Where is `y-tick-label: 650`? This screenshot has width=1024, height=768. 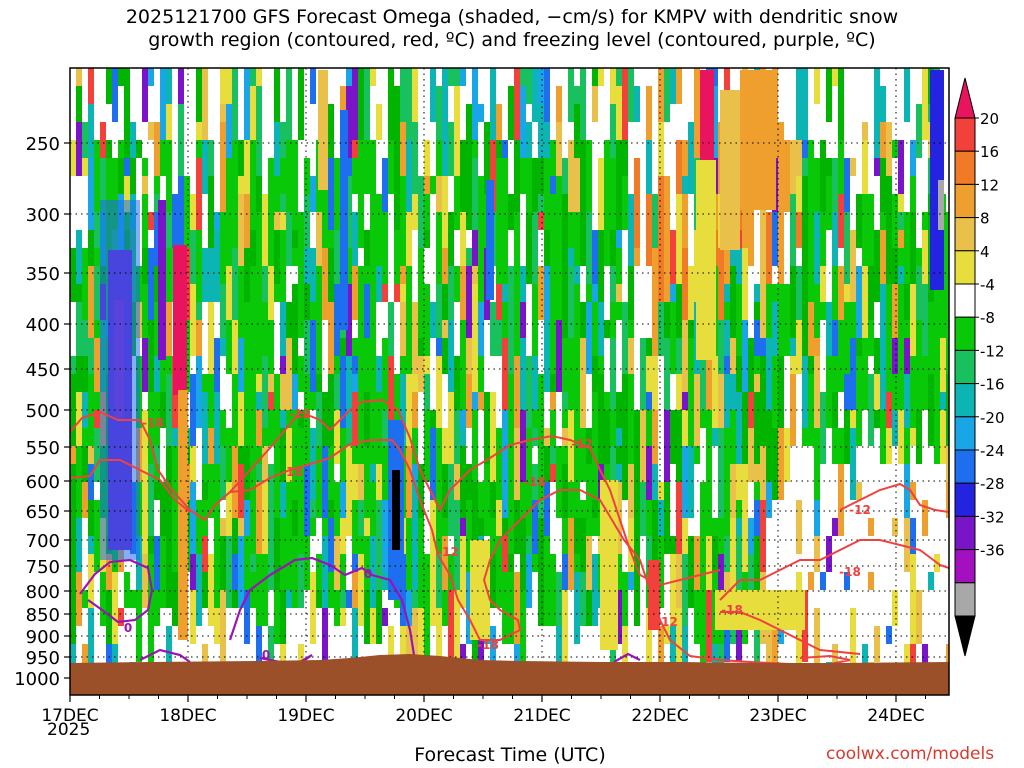
y-tick-label: 650 is located at coordinates (43, 512).